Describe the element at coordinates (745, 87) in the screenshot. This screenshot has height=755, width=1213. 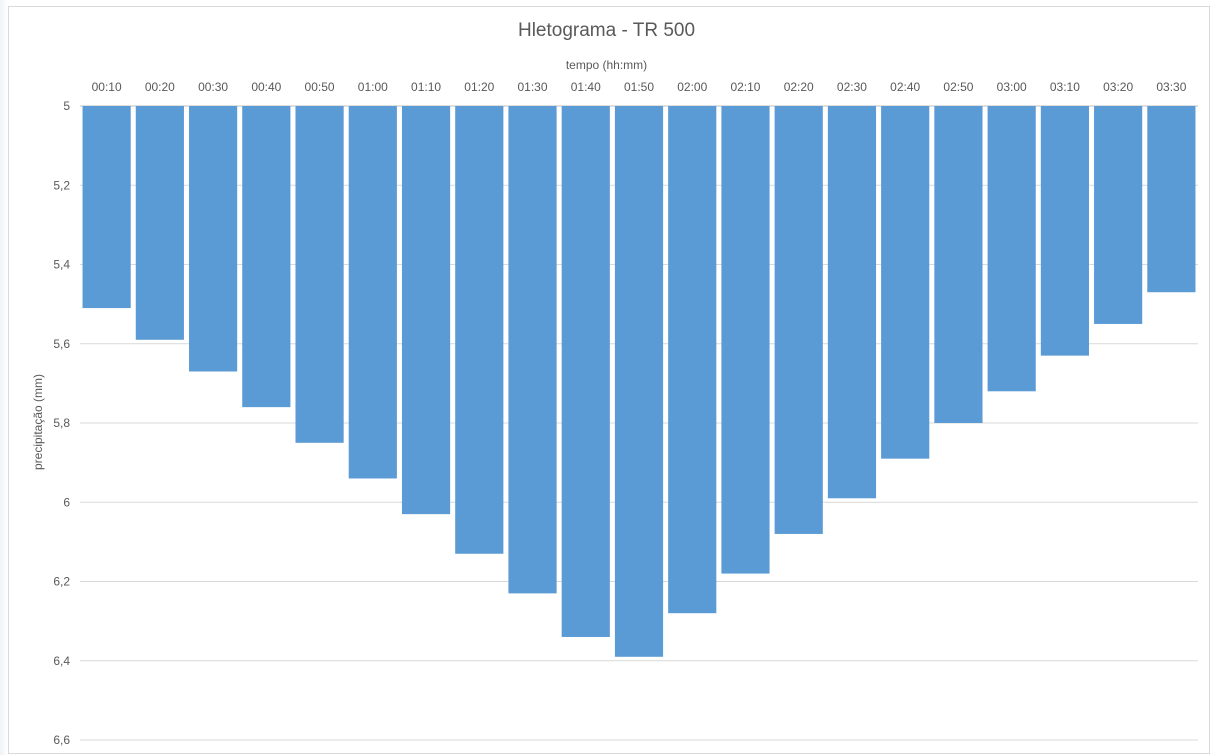
I see `x-tick-label: 02:10` at that location.